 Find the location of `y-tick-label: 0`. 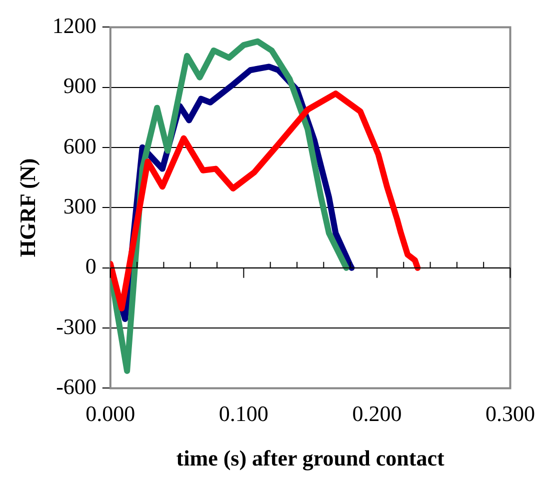

y-tick-label: 0 is located at coordinates (90, 266).